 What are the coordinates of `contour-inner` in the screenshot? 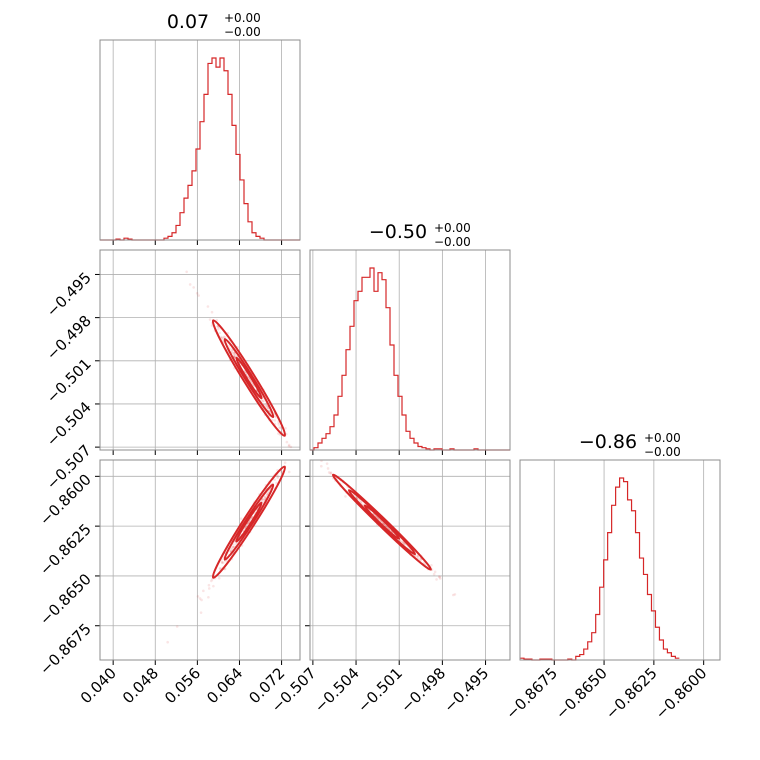 It's located at (249, 522).